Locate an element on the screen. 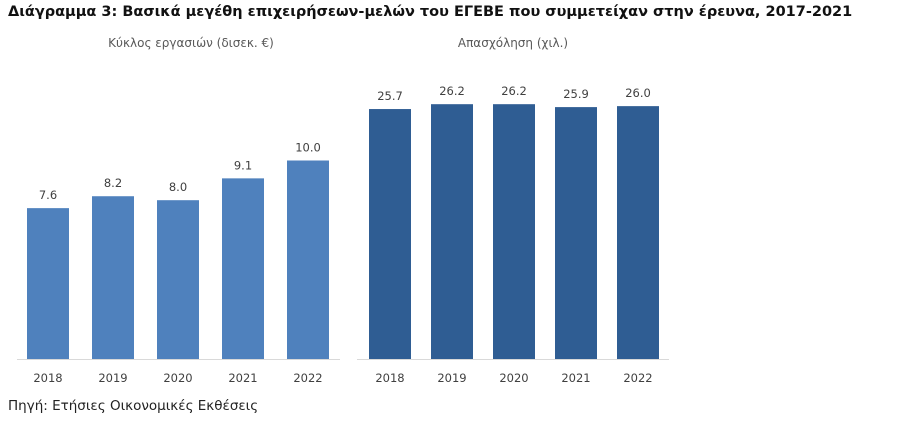 The width and height of the screenshot is (897, 434). data-label: 8.2 is located at coordinates (113, 183).